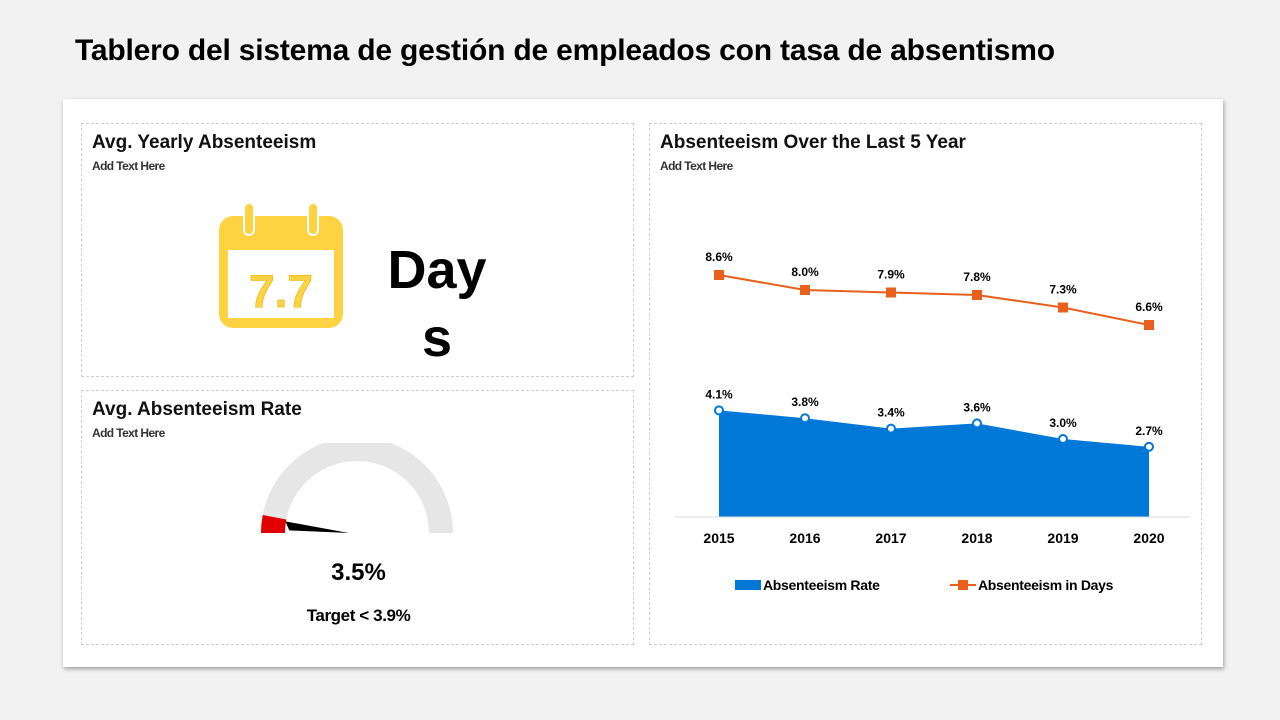  What do you see at coordinates (813, 142) in the screenshot?
I see `panel-title: Absenteeism Over the Last 5 Year` at bounding box center [813, 142].